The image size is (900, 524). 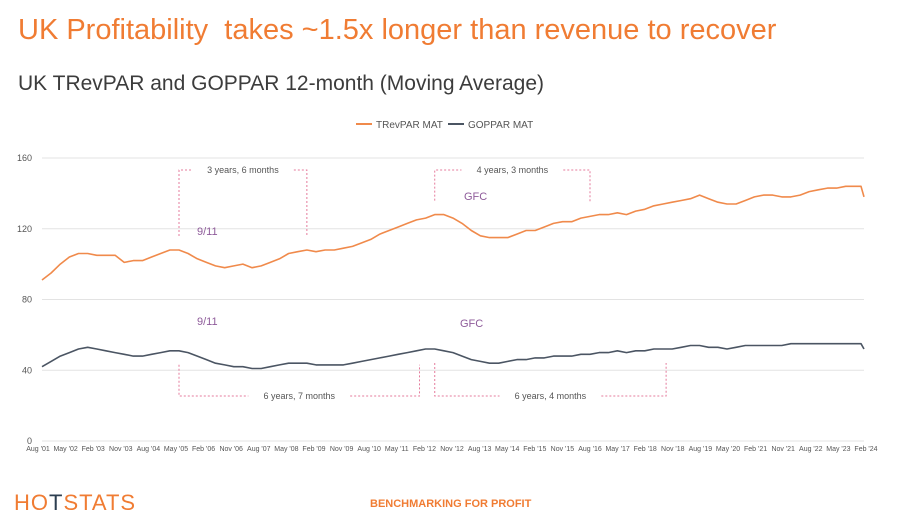 I want to click on x-tick-label: Aug '01, so click(x=38, y=449).